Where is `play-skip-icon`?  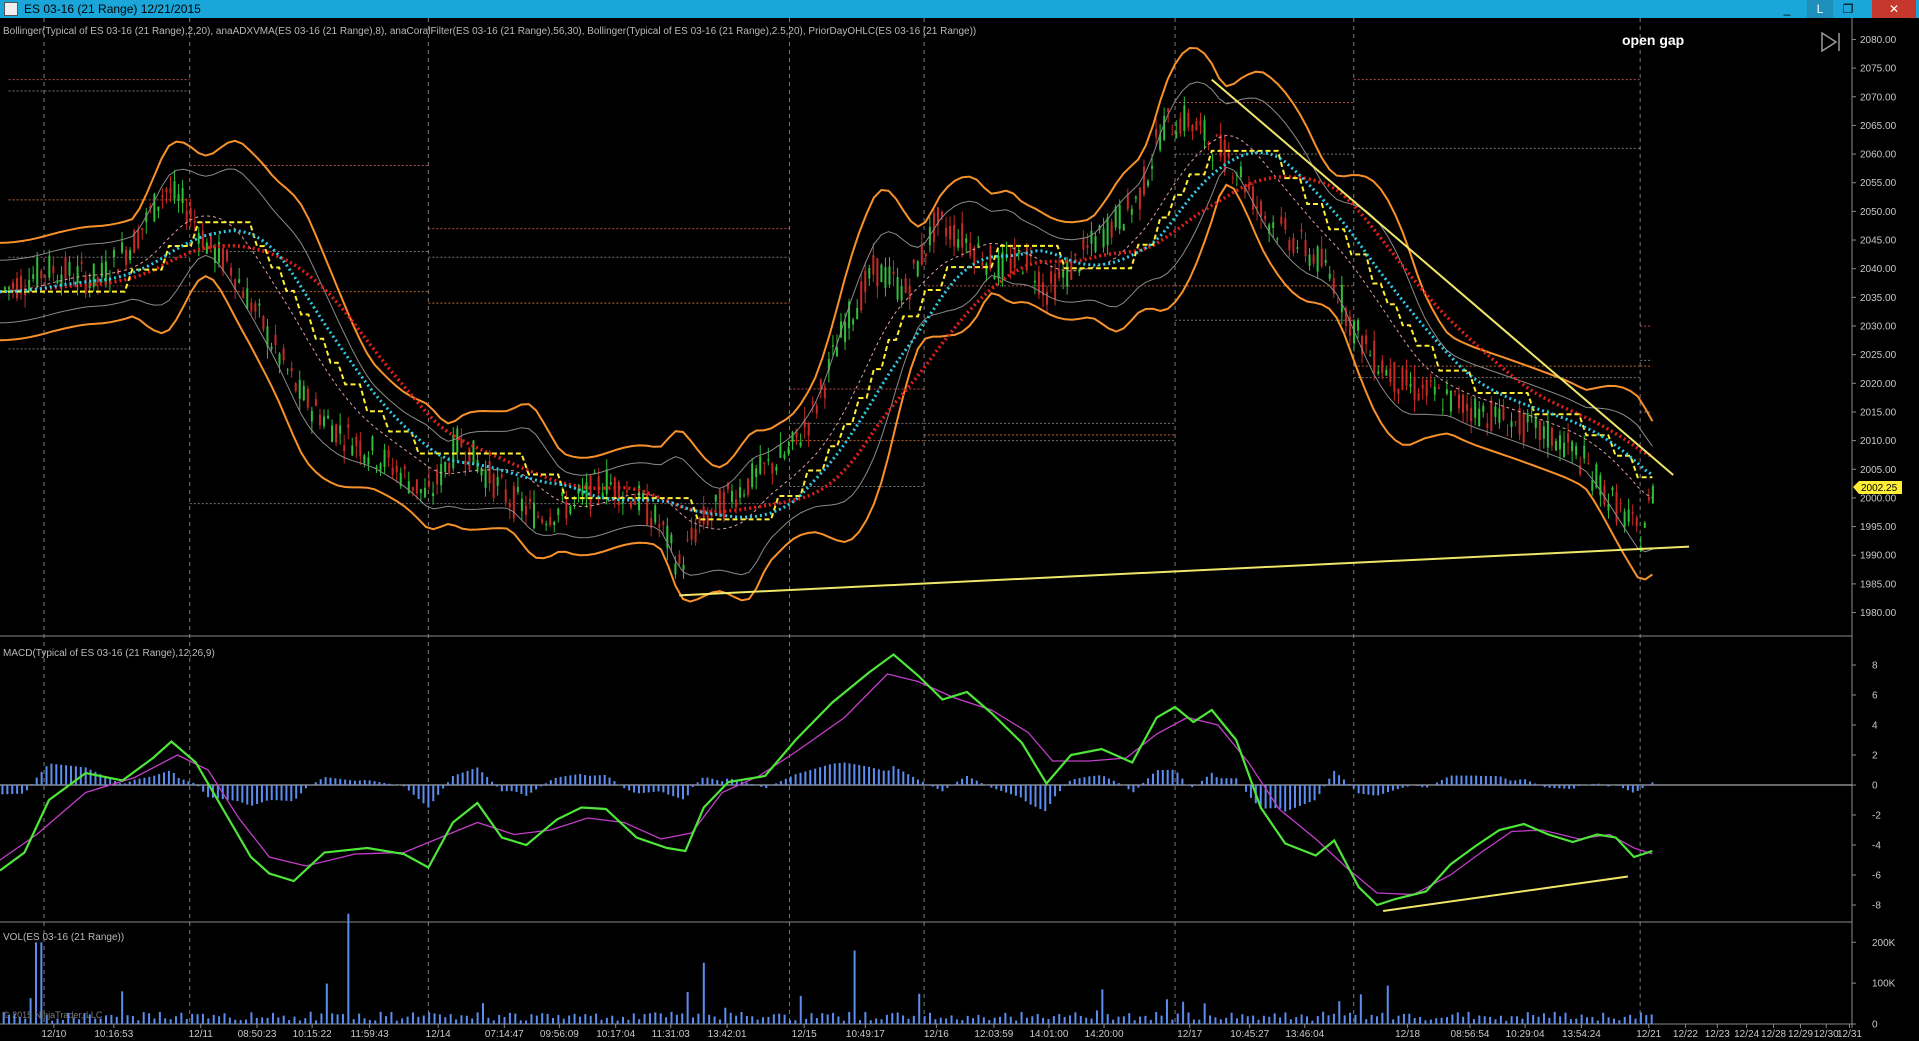 play-skip-icon is located at coordinates (1830, 42).